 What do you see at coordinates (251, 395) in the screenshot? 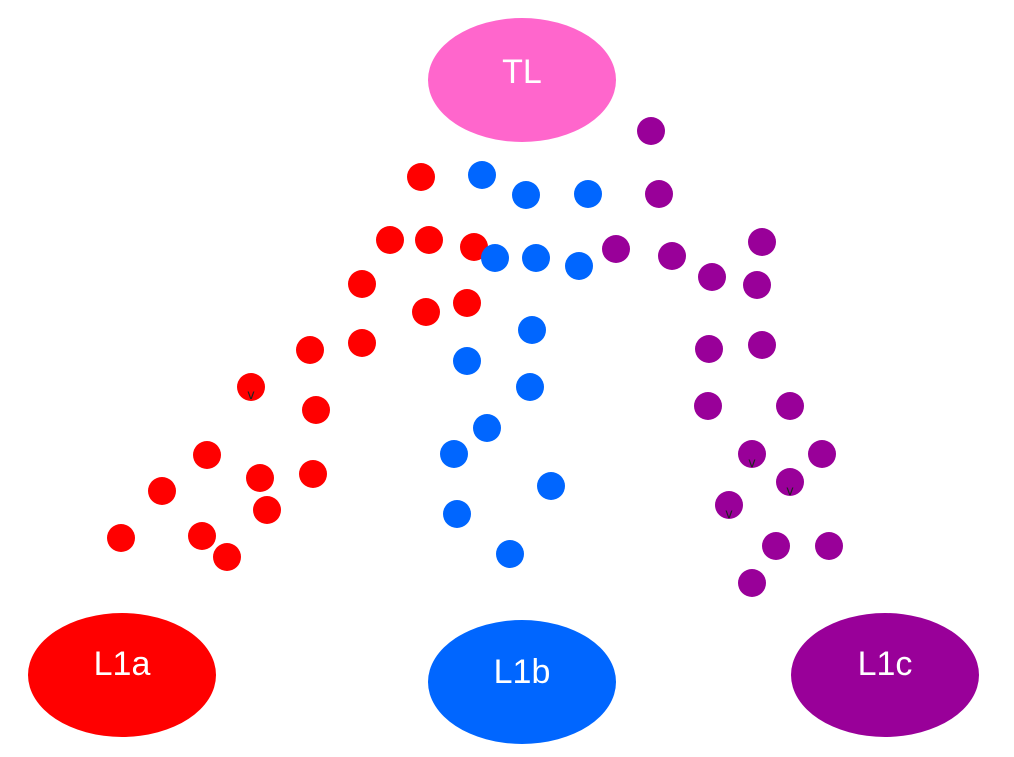
I see `dot-mark-1: v` at bounding box center [251, 395].